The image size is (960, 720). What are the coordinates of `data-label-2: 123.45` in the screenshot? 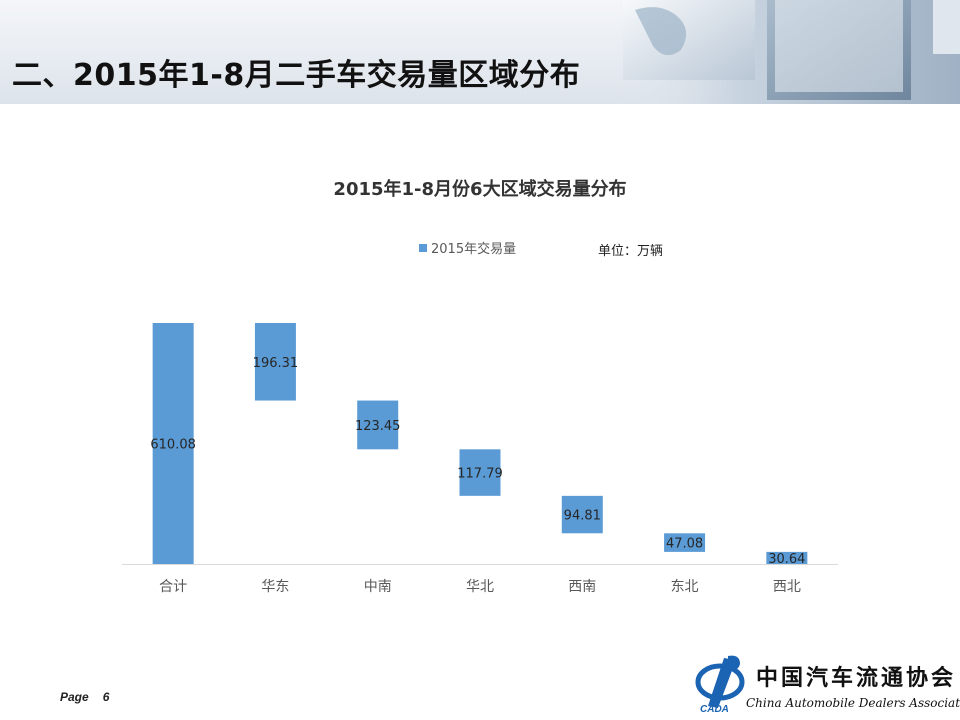 It's located at (378, 426).